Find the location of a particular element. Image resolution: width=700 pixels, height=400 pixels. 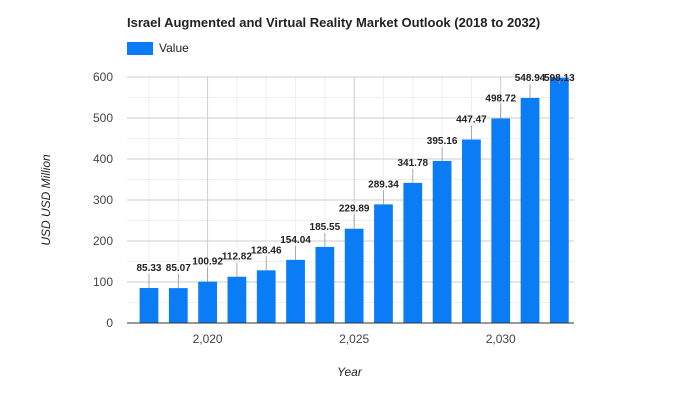

data-label: 341.78 is located at coordinates (412, 163).